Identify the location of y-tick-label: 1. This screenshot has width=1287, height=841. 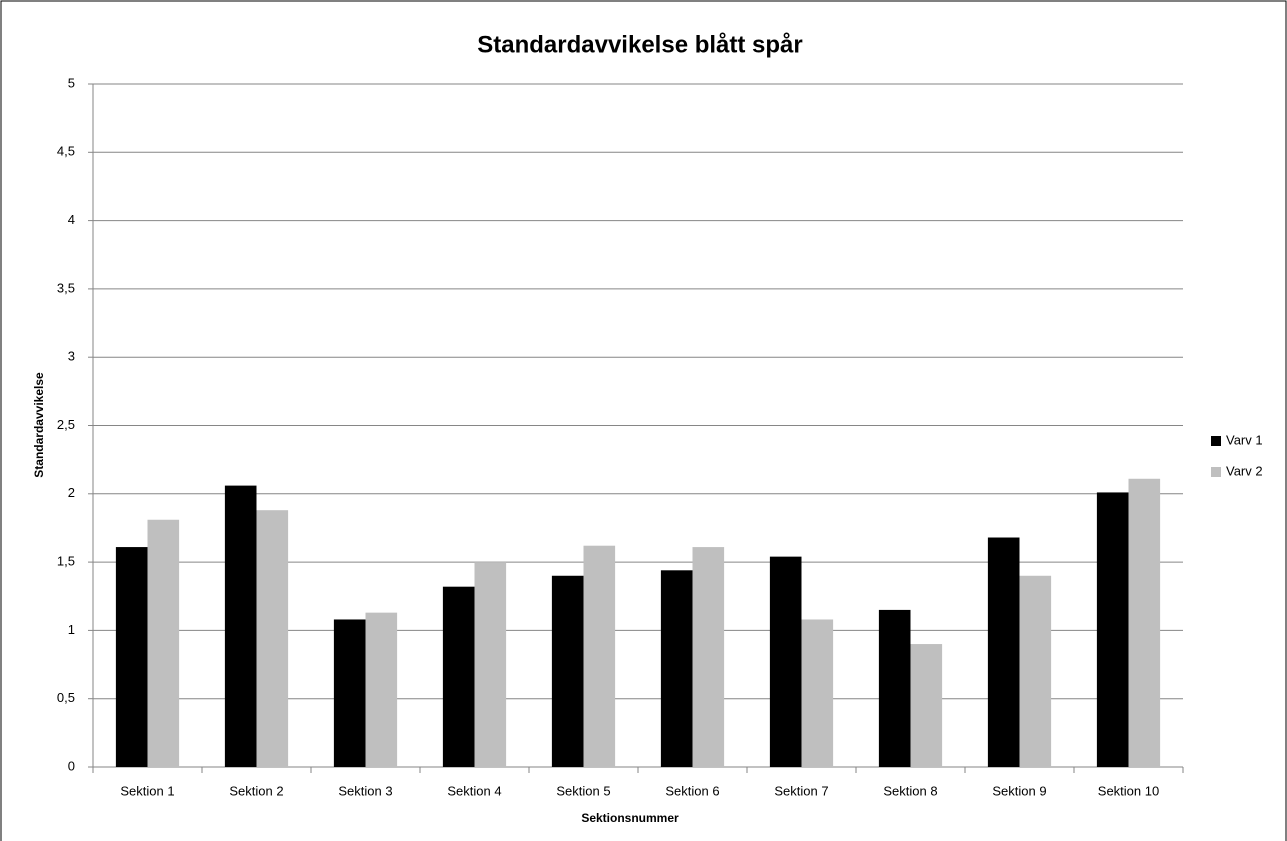
(71, 629).